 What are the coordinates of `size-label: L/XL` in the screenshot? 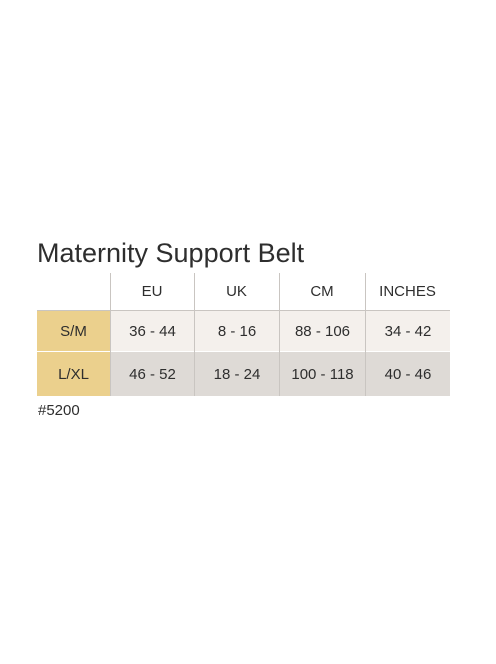 It's located at (73, 374).